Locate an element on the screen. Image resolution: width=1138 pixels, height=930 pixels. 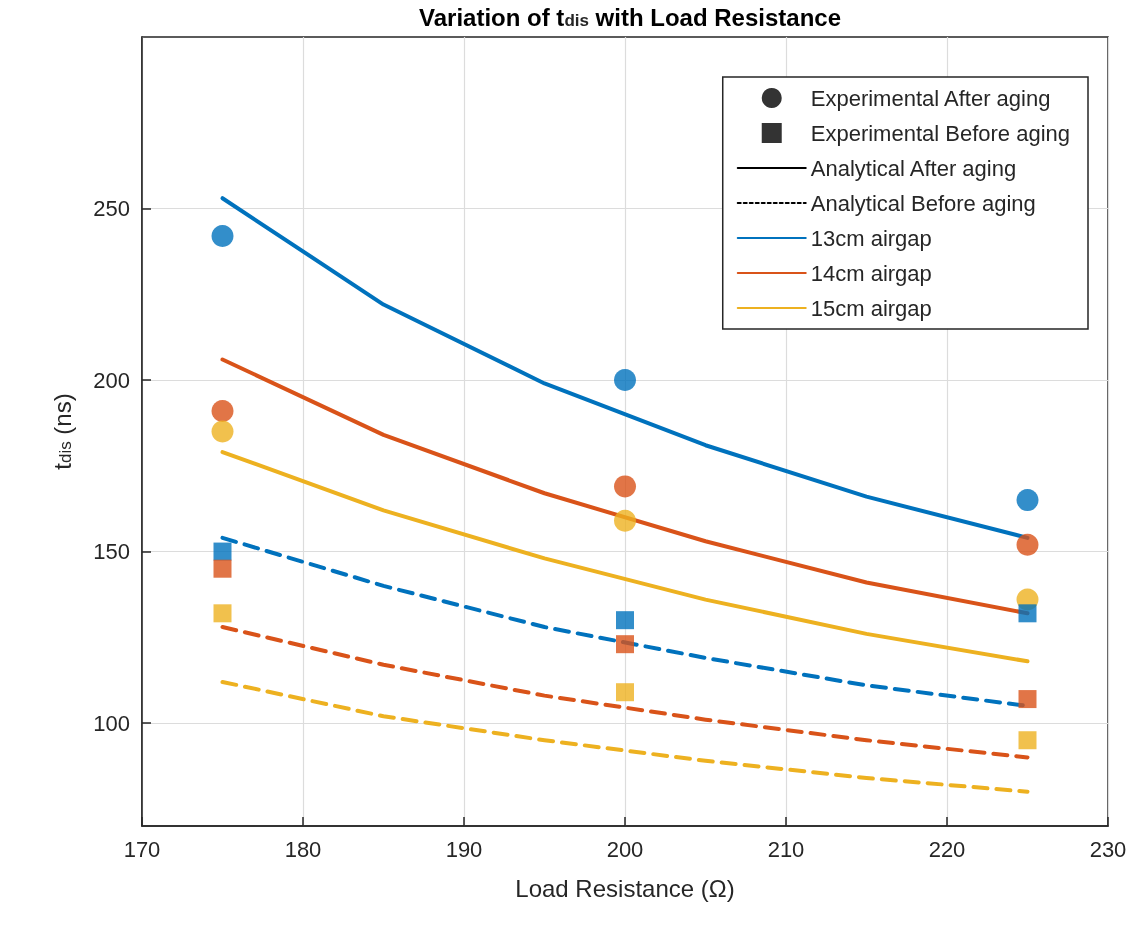
x-tick-label: 210 is located at coordinates (786, 849).